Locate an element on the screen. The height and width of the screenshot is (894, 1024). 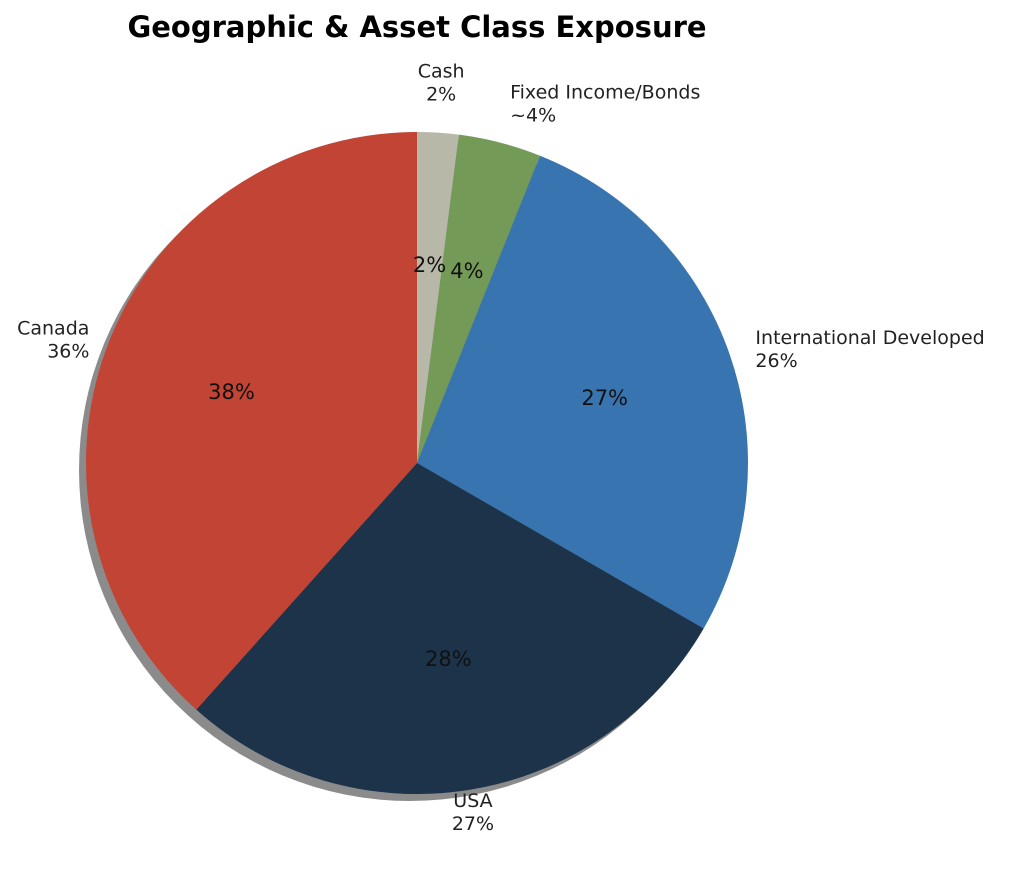
pie-outer-label-cash: Cash 2% is located at coordinates (441, 83).